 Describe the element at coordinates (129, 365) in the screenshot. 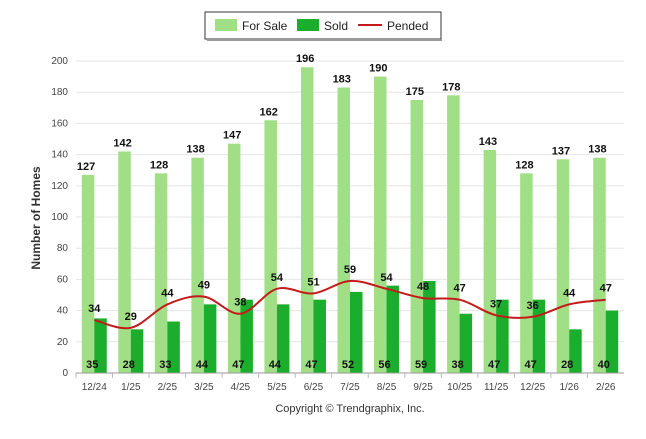

I see `label-sold-1-25: 28` at that location.